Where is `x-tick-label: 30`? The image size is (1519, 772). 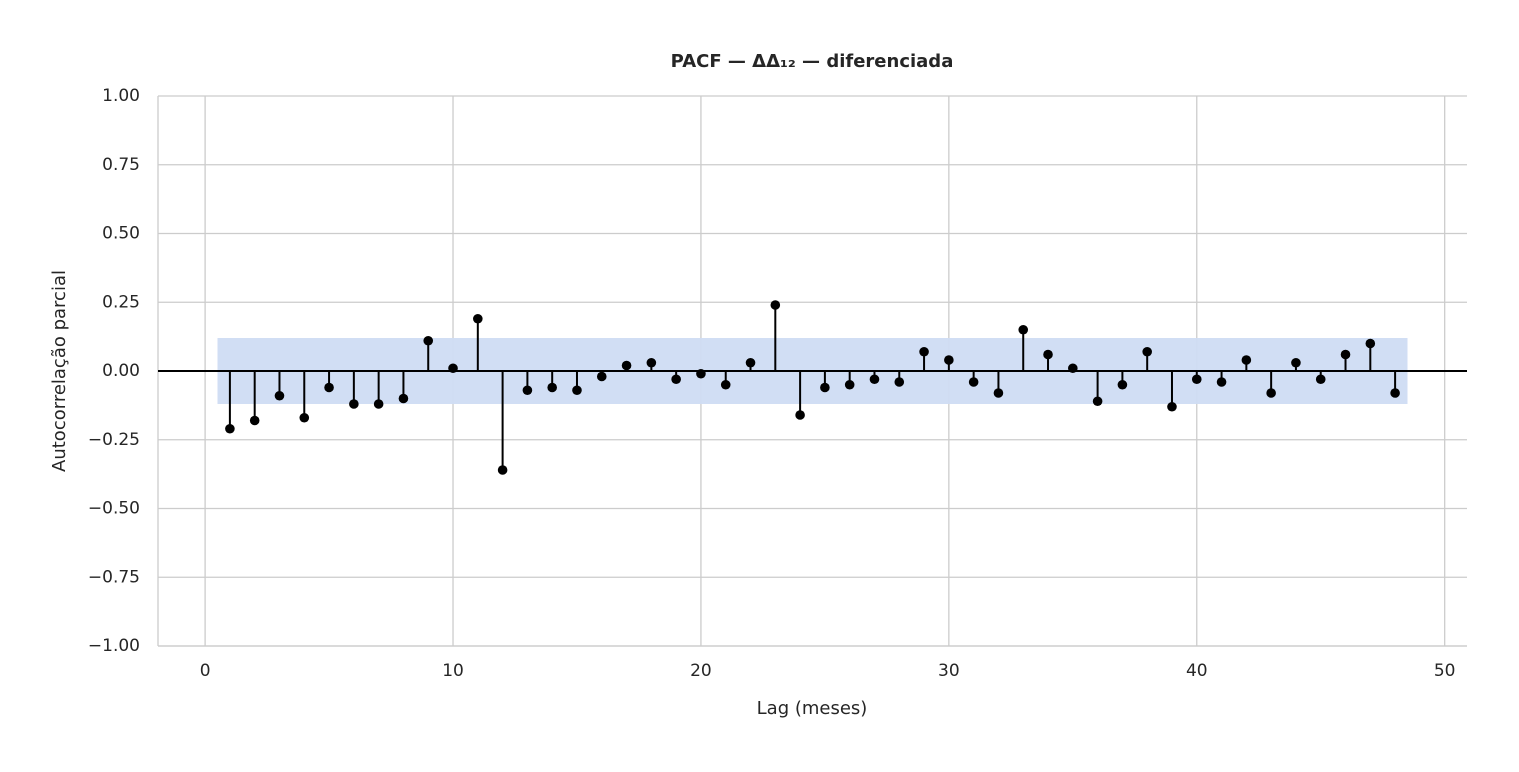 x-tick-label: 30 is located at coordinates (949, 671).